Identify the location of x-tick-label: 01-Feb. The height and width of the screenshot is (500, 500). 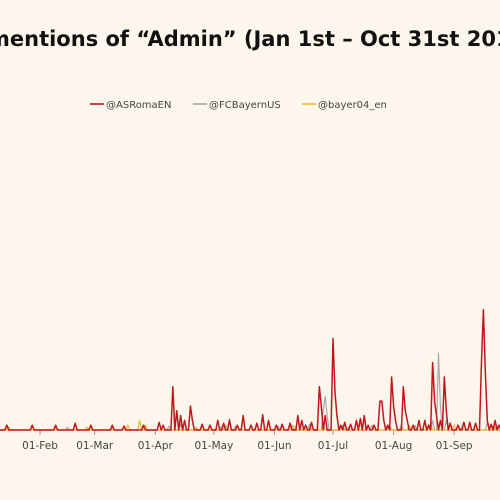
(40, 446).